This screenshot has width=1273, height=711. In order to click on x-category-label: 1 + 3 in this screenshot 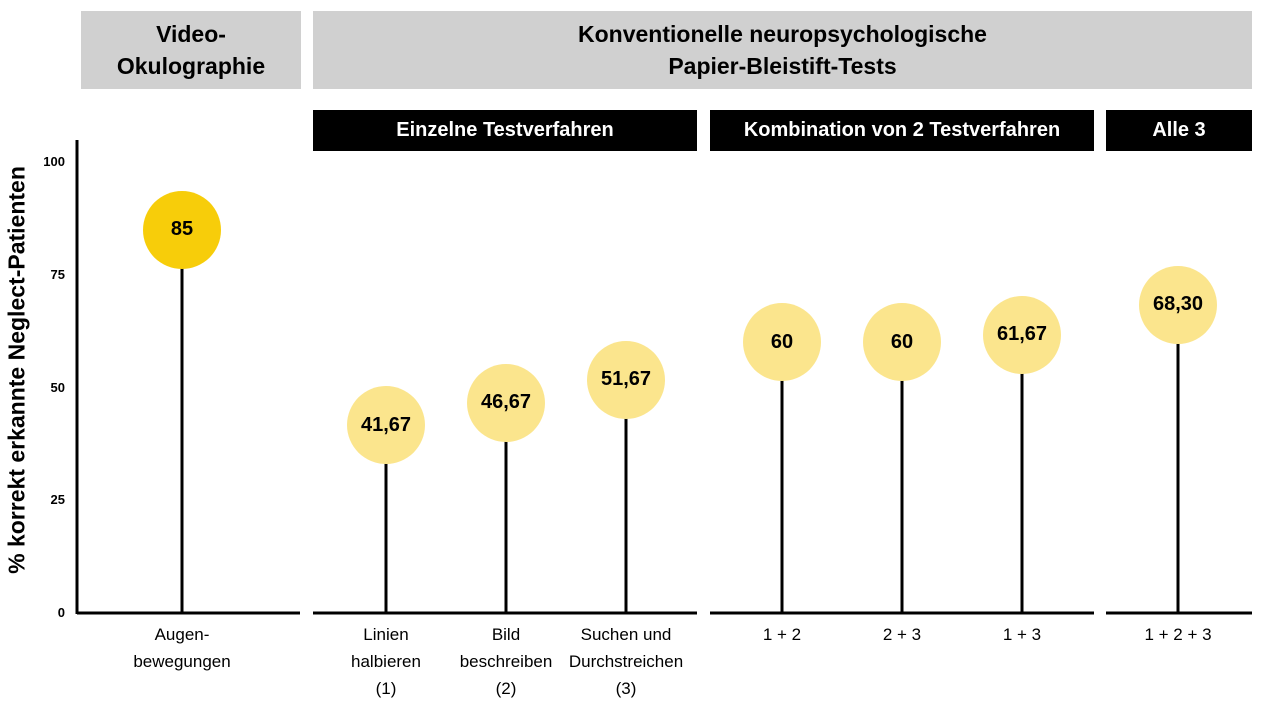, I will do `click(1022, 634)`.